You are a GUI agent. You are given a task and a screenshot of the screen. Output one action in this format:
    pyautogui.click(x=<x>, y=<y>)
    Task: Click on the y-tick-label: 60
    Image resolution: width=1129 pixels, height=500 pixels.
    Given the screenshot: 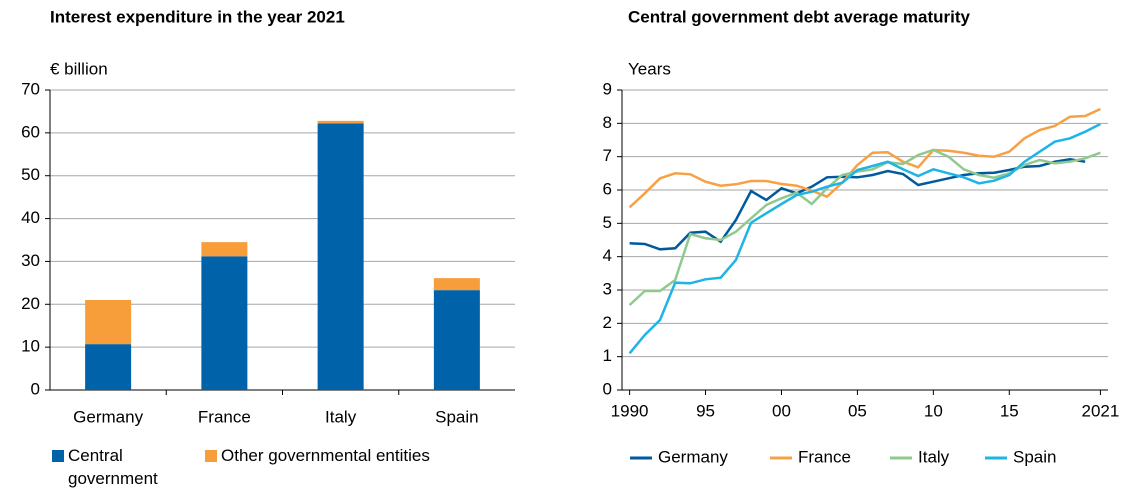 What is the action you would take?
    pyautogui.click(x=30, y=131)
    